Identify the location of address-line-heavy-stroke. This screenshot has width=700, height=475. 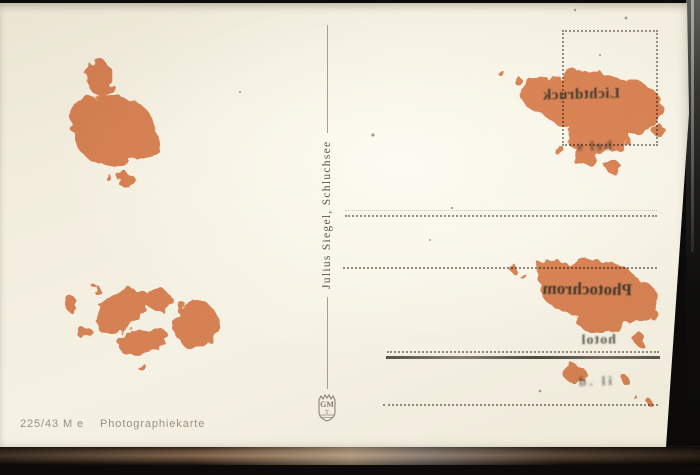
(523, 357).